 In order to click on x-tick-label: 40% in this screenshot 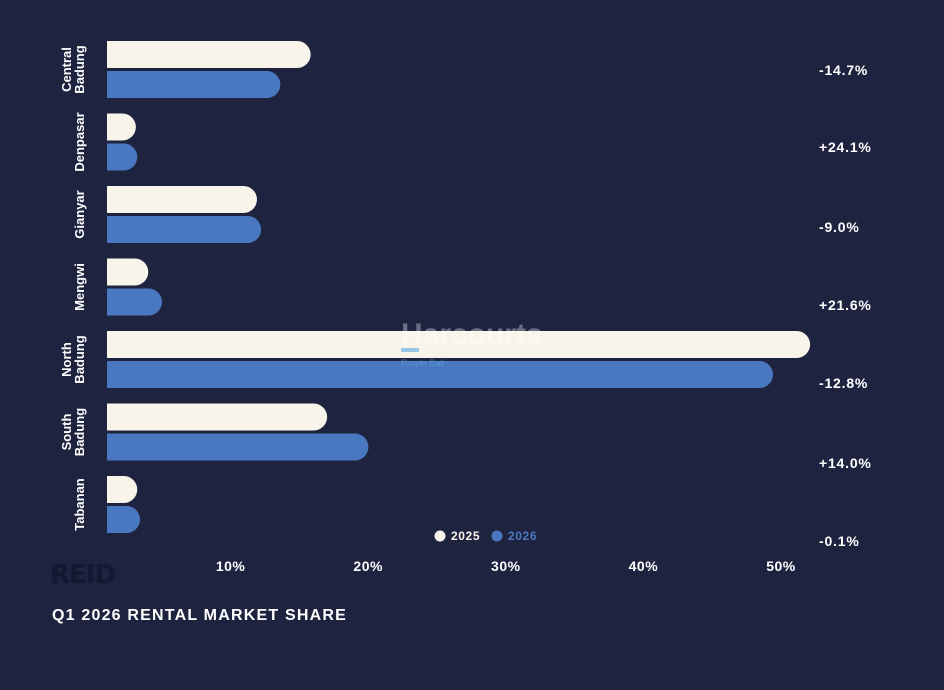, I will do `click(644, 566)`.